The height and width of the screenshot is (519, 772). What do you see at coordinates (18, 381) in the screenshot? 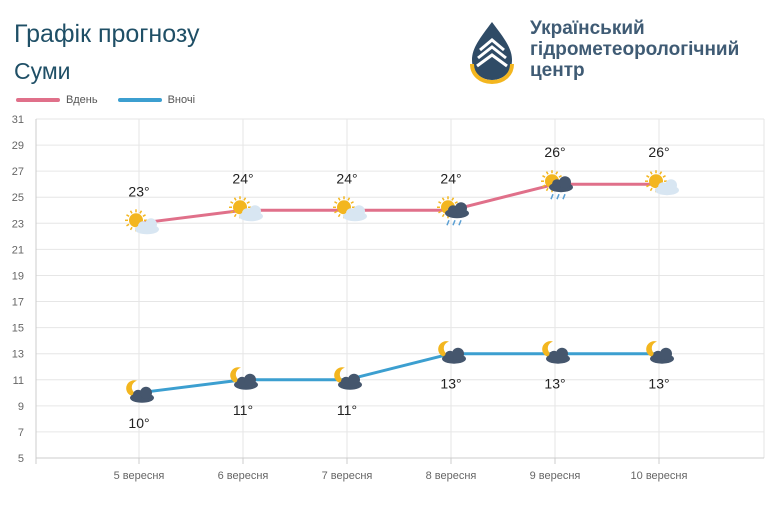
I see `y-tick-label: 11` at bounding box center [18, 381].